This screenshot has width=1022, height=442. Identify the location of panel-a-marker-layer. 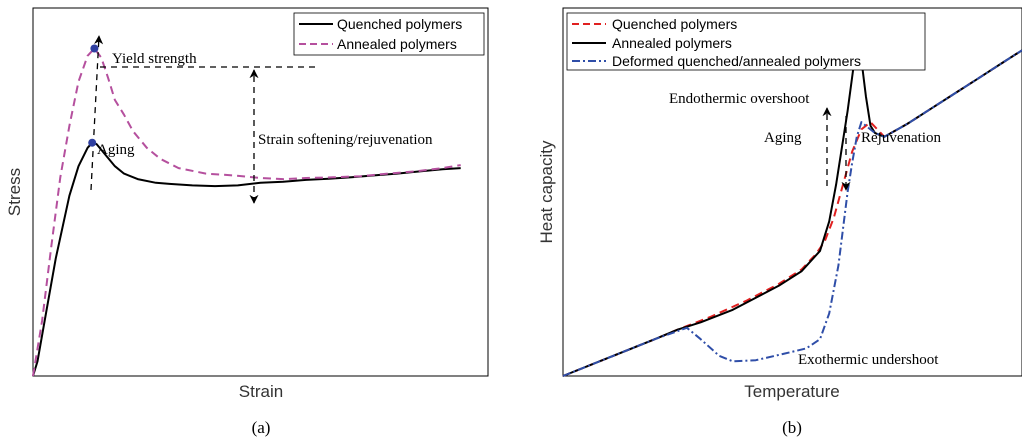
(93, 95).